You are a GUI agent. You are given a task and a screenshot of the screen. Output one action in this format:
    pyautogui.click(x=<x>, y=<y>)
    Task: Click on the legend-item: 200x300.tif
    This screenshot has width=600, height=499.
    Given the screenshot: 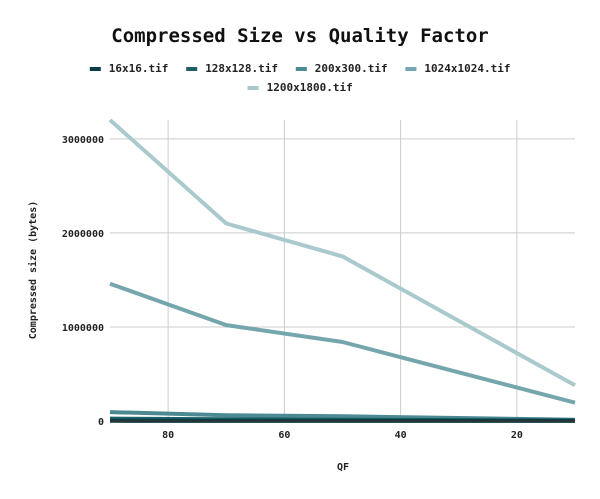 What is the action you would take?
    pyautogui.click(x=341, y=68)
    